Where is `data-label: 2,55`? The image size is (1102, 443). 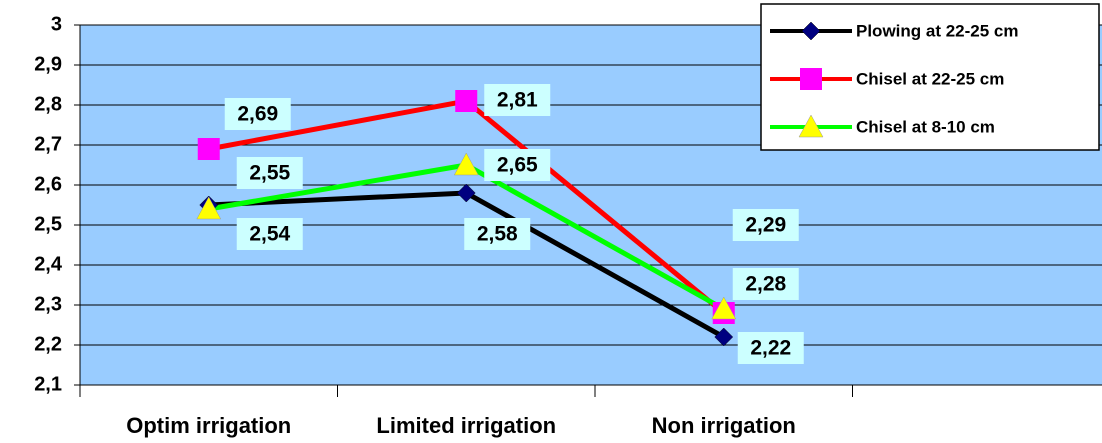
data-label: 2,55 is located at coordinates (269, 173).